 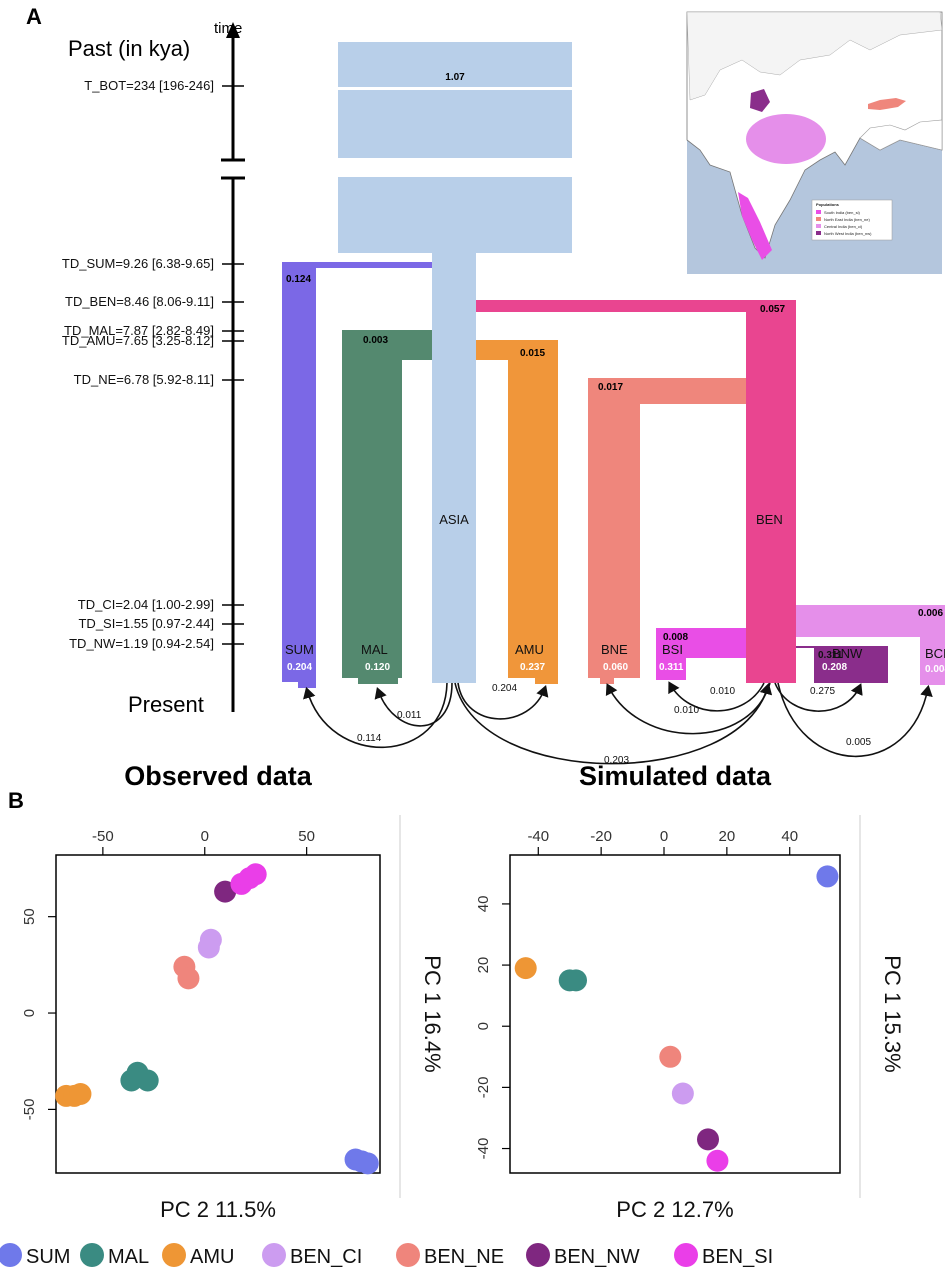 What do you see at coordinates (299, 649) in the screenshot?
I see `sum-label: SUM` at bounding box center [299, 649].